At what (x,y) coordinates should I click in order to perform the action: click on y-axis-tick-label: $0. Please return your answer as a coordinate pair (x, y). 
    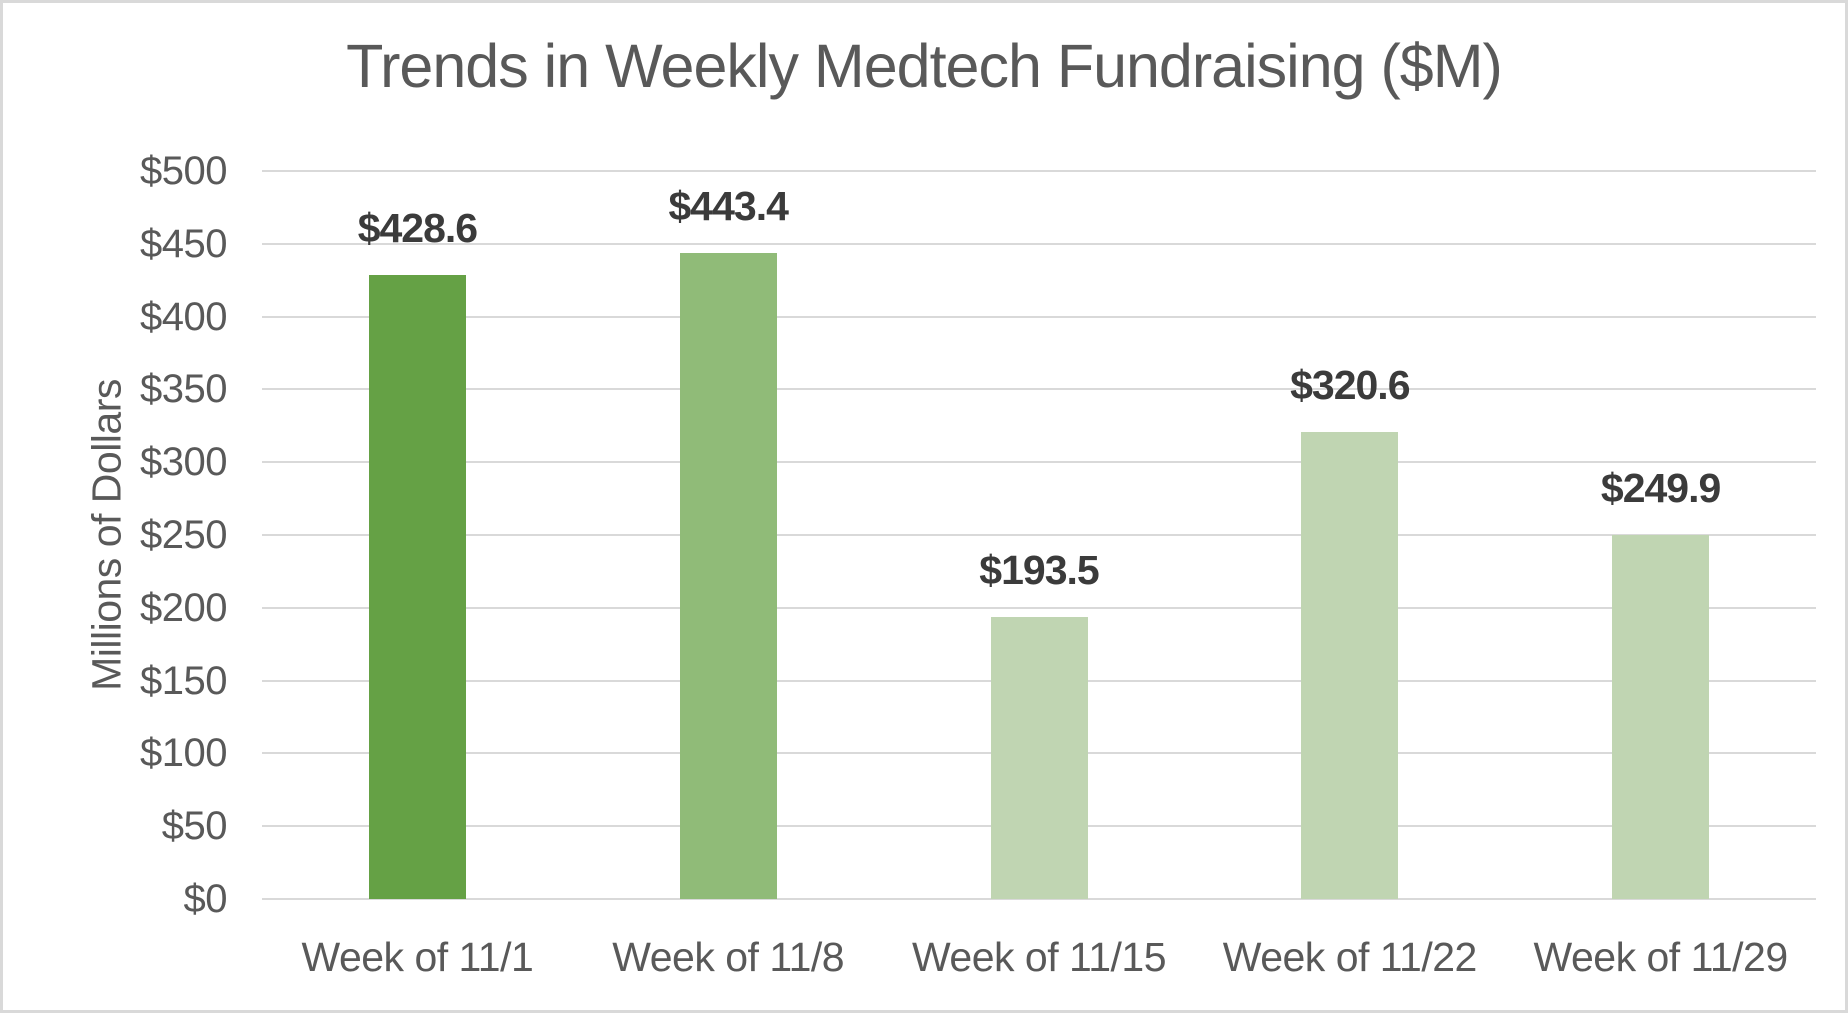
    Looking at the image, I should click on (205, 899).